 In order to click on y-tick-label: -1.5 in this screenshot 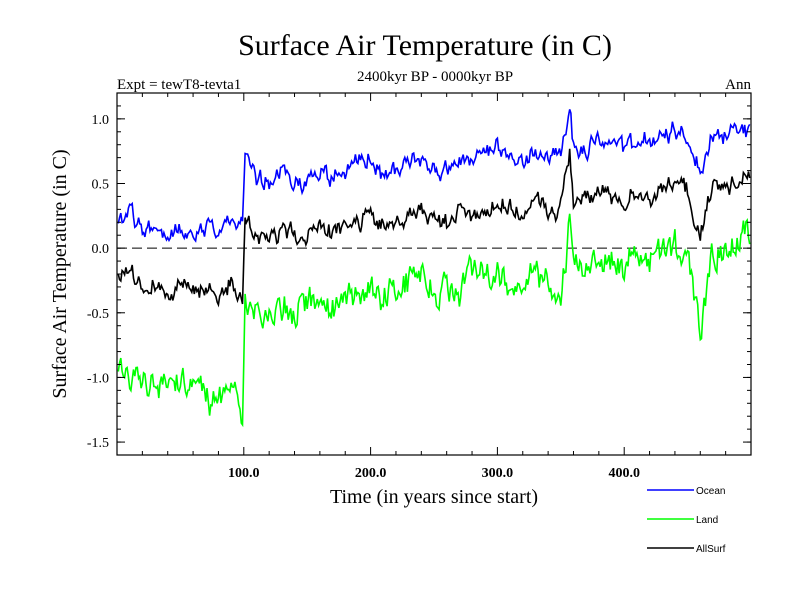, I will do `click(98, 443)`.